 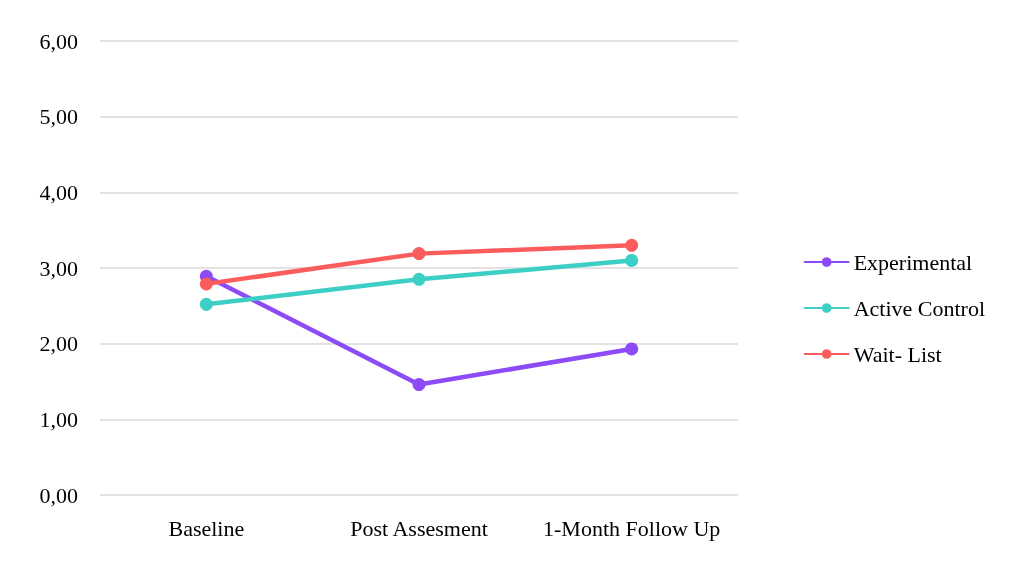 What do you see at coordinates (58, 117) in the screenshot?
I see `y-tick-label: 5,00` at bounding box center [58, 117].